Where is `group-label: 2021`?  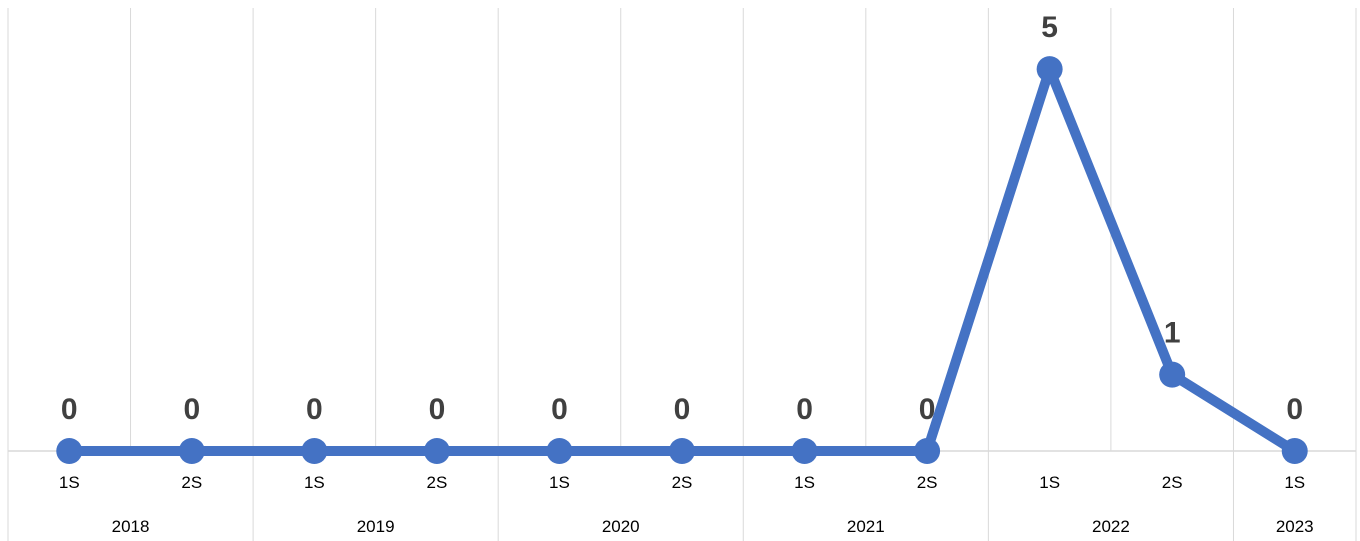 group-label: 2021 is located at coordinates (866, 526).